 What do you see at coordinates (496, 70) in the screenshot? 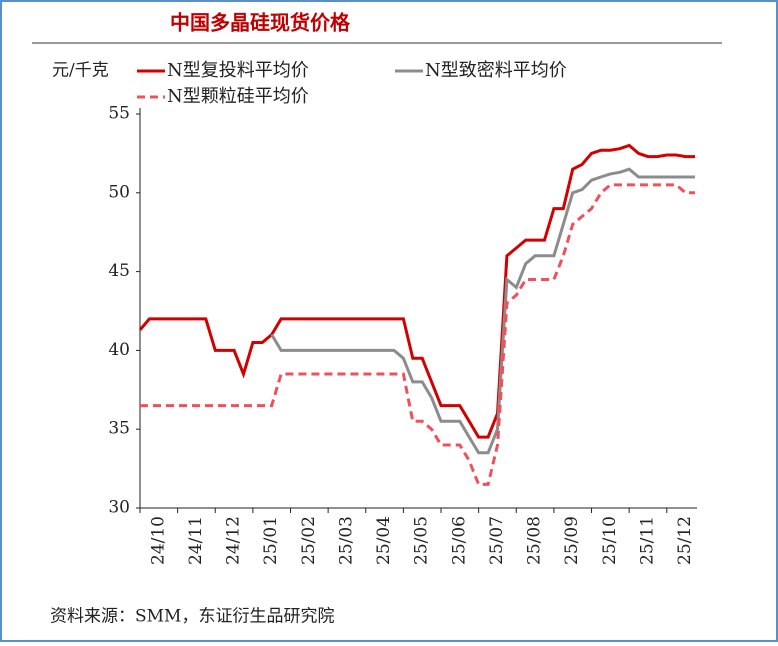
I see `legend-label: N型致密料平均价` at bounding box center [496, 70].